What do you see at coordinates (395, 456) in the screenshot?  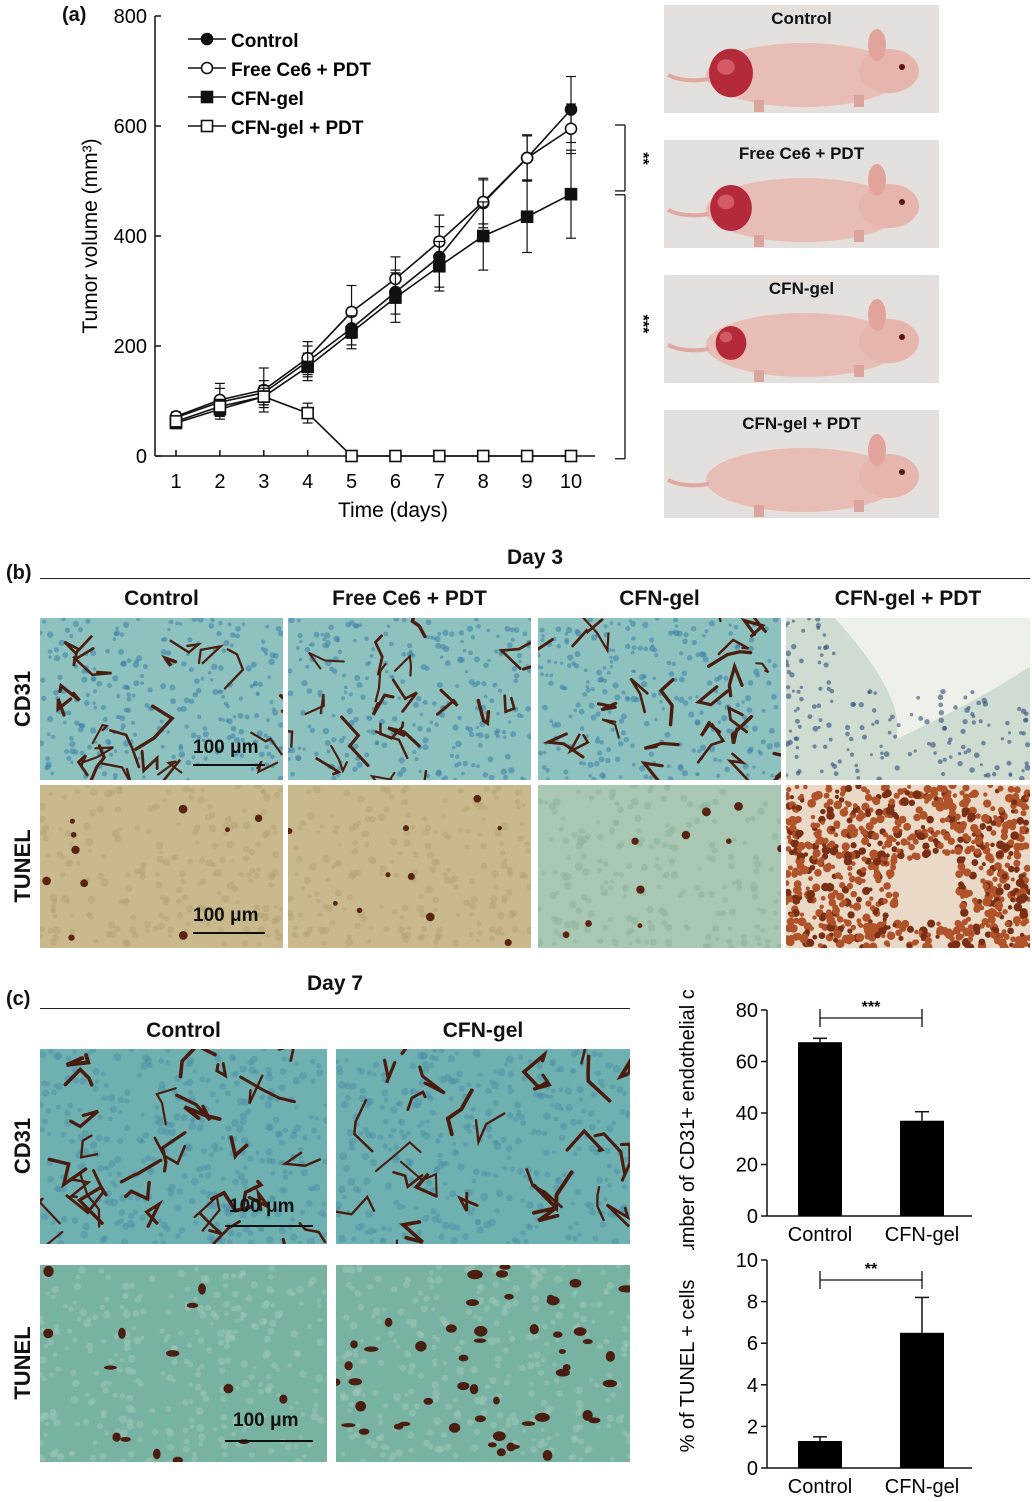 I see `data-point` at bounding box center [395, 456].